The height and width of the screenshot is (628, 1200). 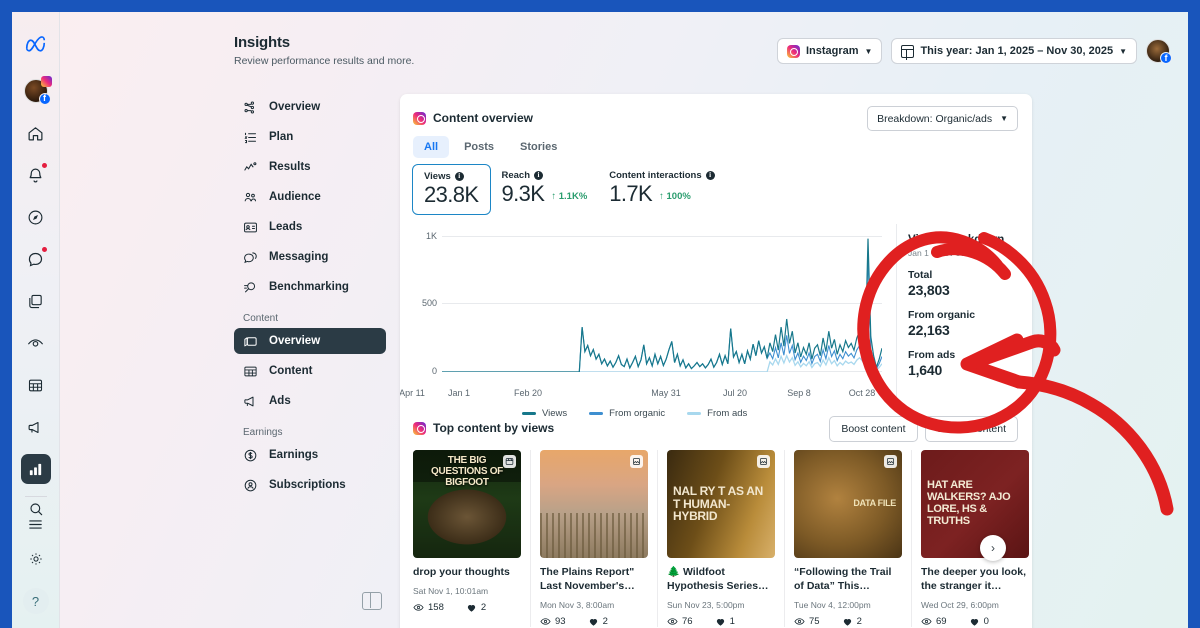 I want to click on tab-all: All, so click(x=431, y=147).